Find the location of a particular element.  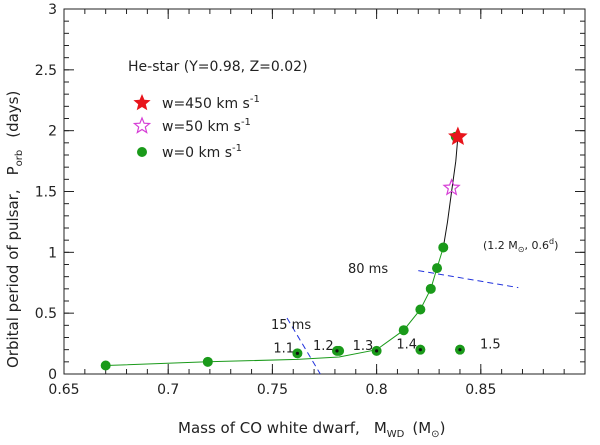

data-point-star-filled is located at coordinates (458, 136).